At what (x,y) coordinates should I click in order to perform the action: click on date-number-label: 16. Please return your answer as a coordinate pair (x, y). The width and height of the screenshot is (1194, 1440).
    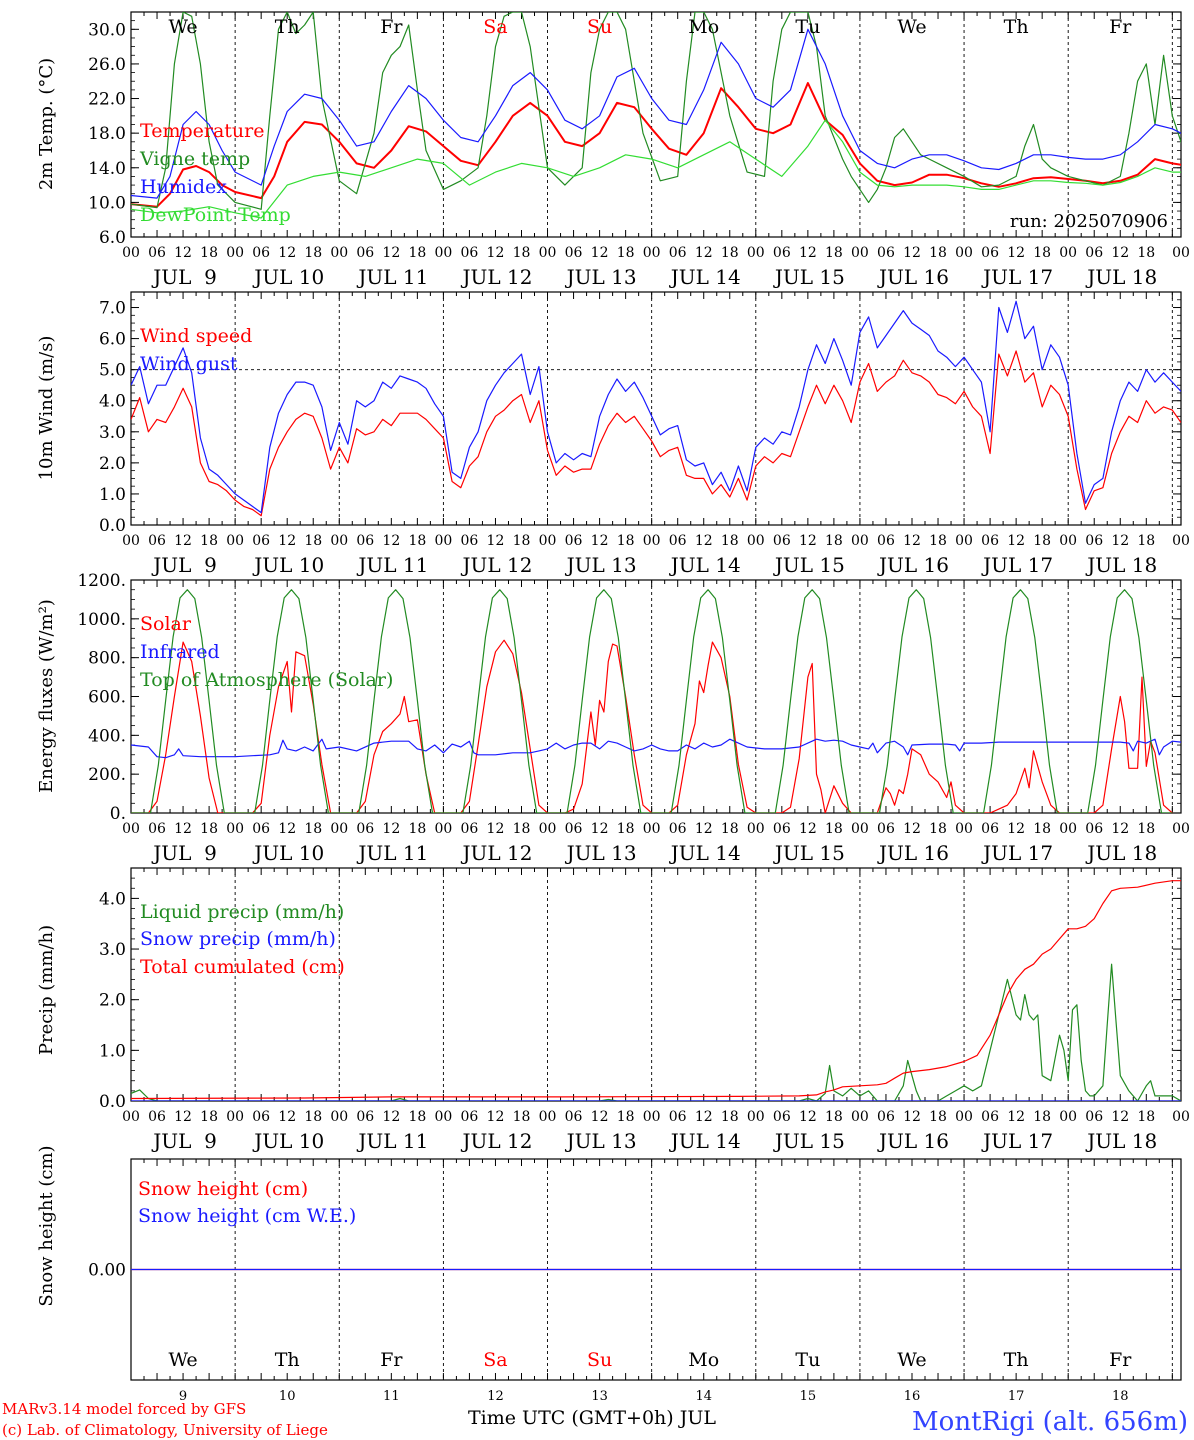
    Looking at the image, I should click on (912, 1396).